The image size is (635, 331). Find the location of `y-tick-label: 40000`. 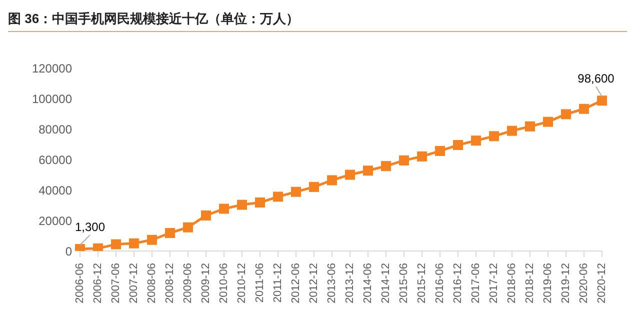

y-tick-label: 40000 is located at coordinates (55, 190).